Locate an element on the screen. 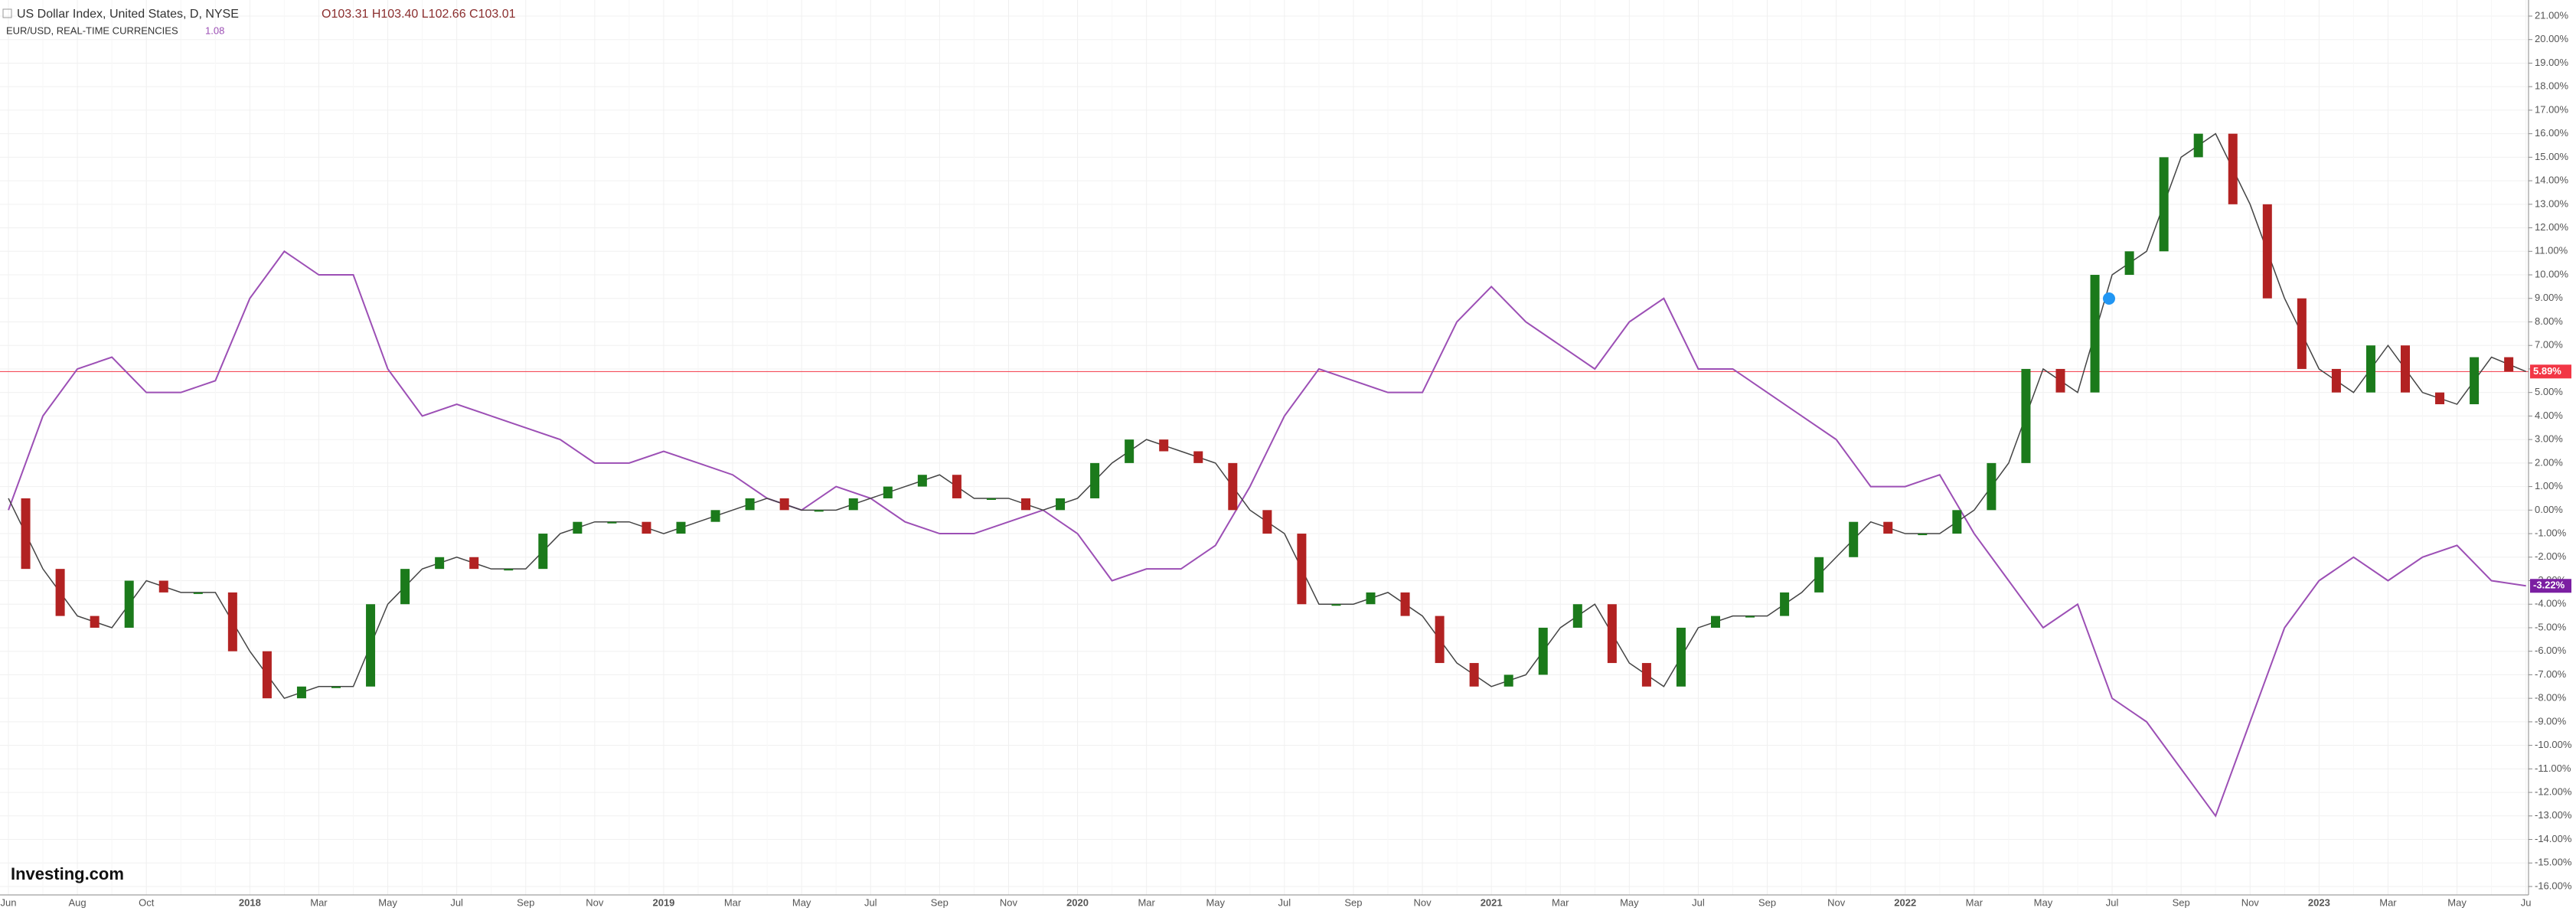  y-tick-label: 15.00% is located at coordinates (2552, 156).